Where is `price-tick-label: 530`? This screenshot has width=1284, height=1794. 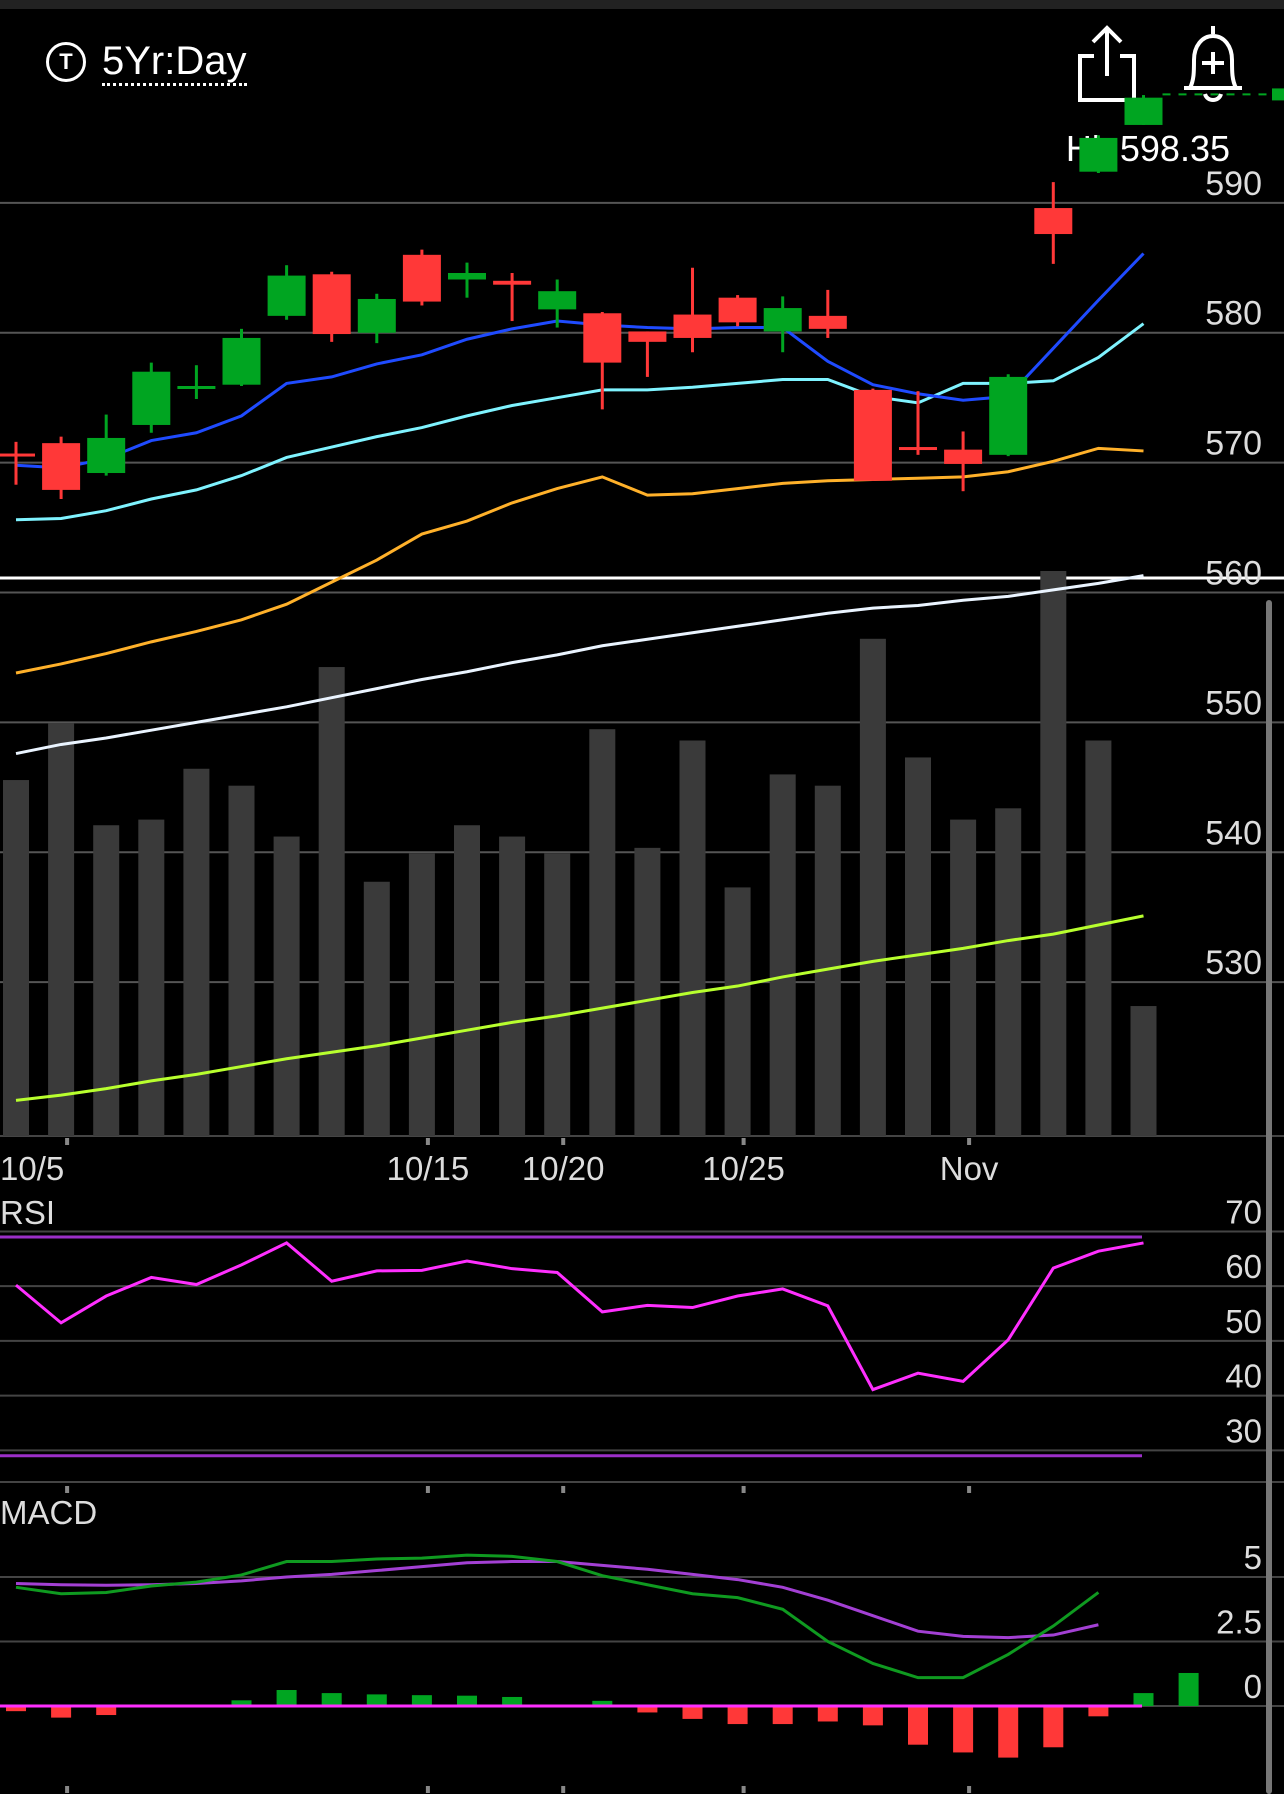 price-tick-label: 530 is located at coordinates (1233, 963).